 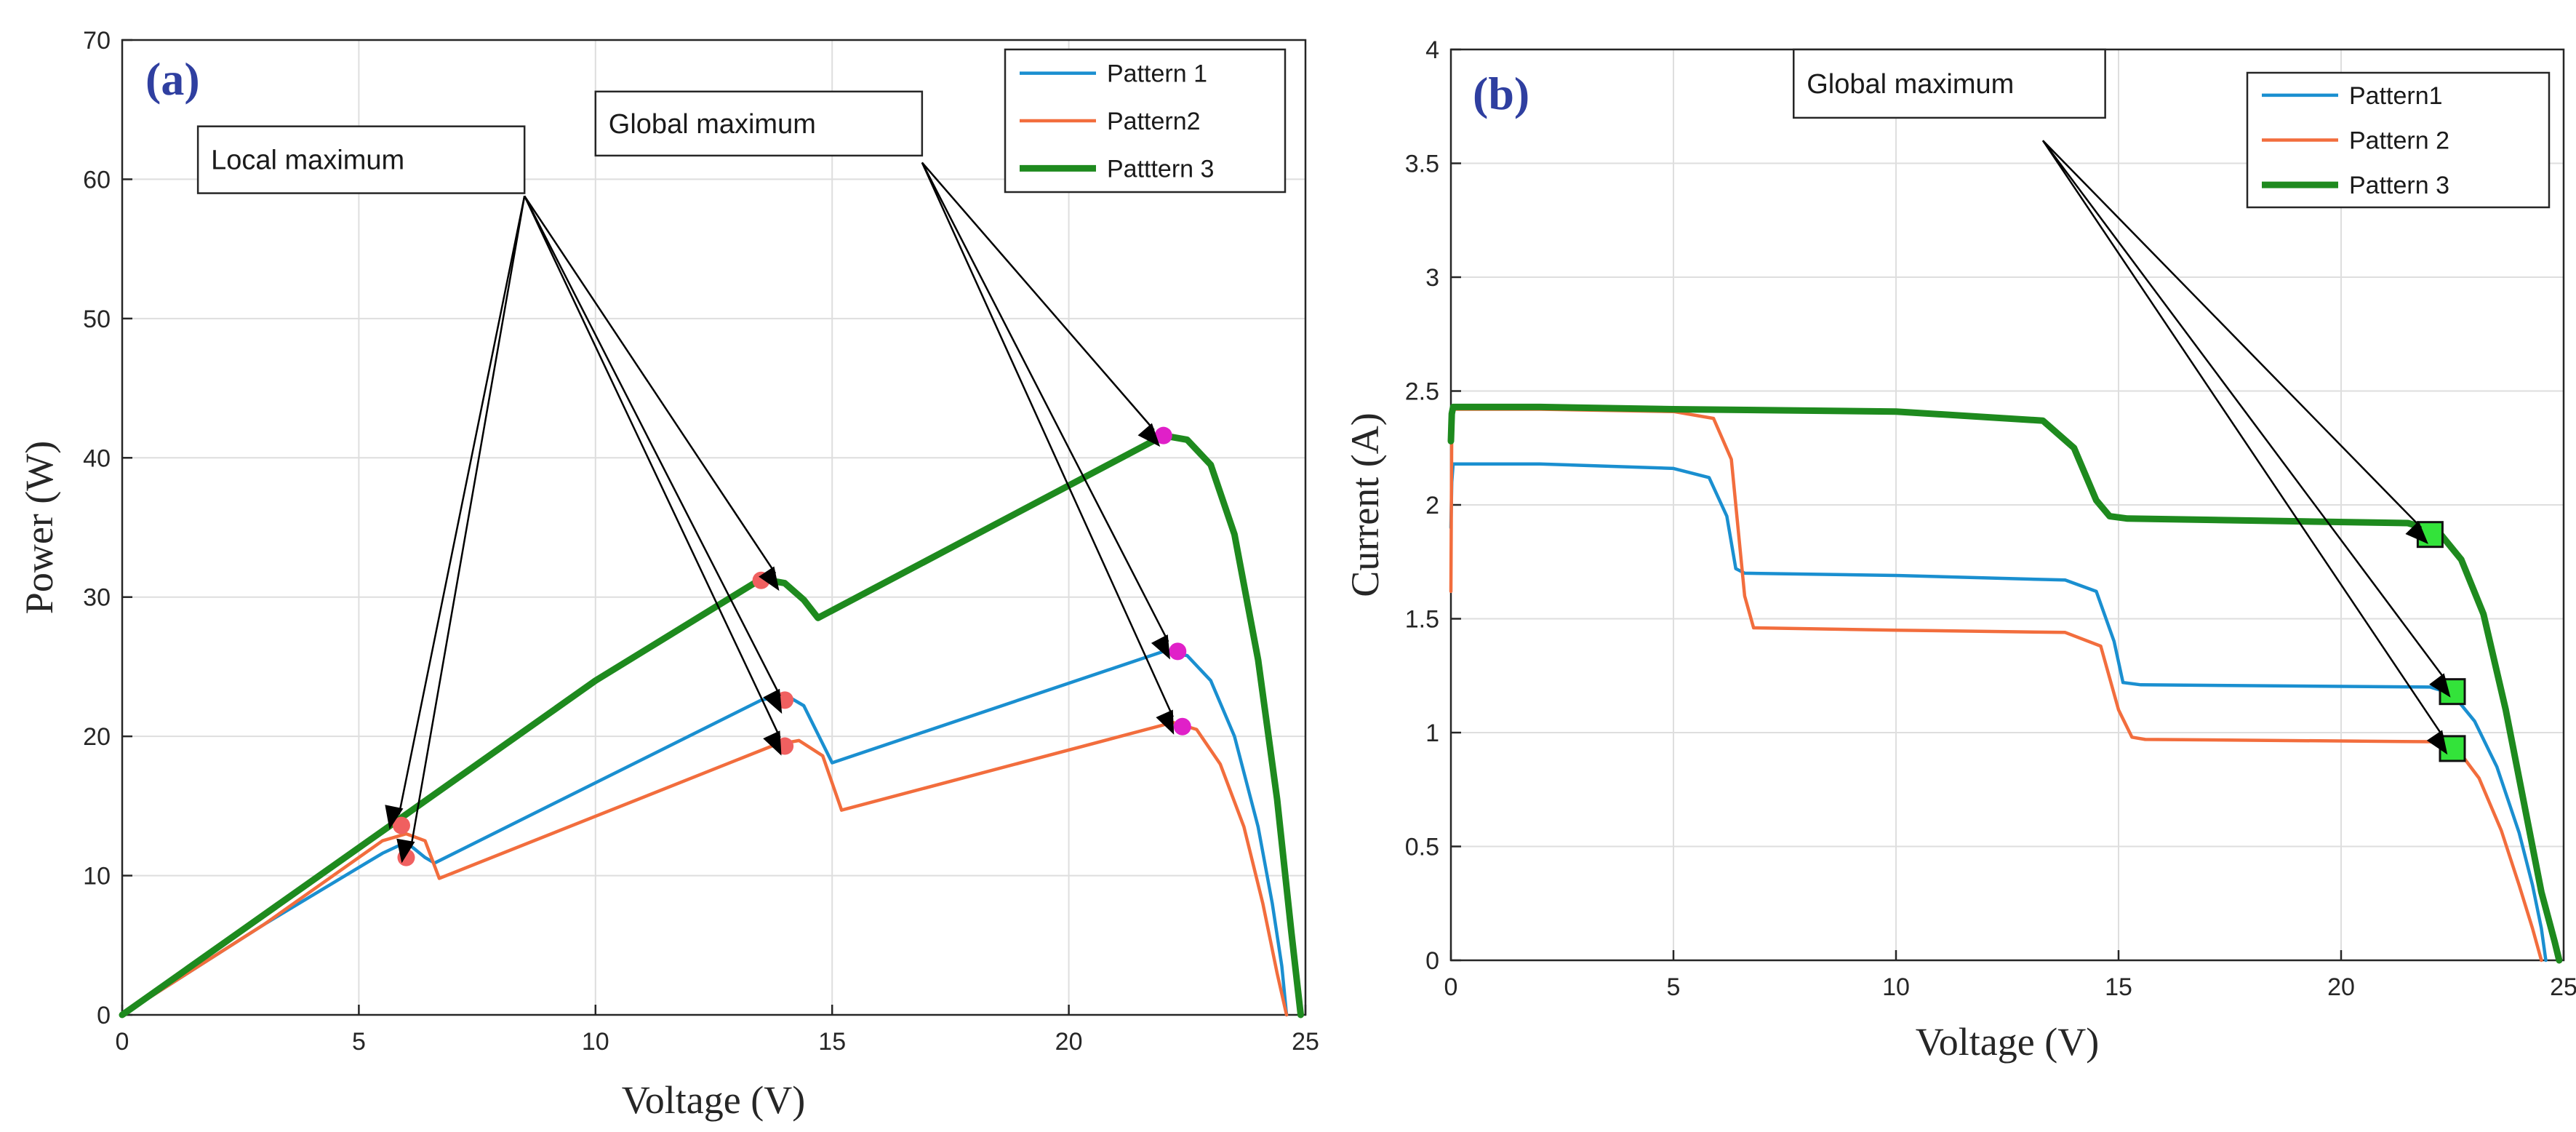 What do you see at coordinates (1422, 392) in the screenshot?
I see `y-tick-label: 2.5` at bounding box center [1422, 392].